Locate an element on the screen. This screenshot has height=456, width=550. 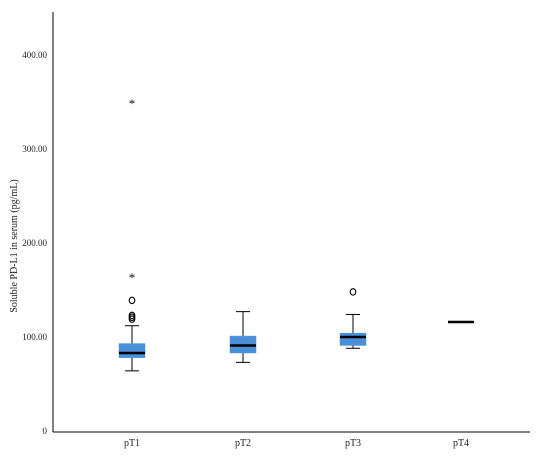
y-axis-title: Soluble PD-L1 in serum (pg/mL) is located at coordinates (14, 245).